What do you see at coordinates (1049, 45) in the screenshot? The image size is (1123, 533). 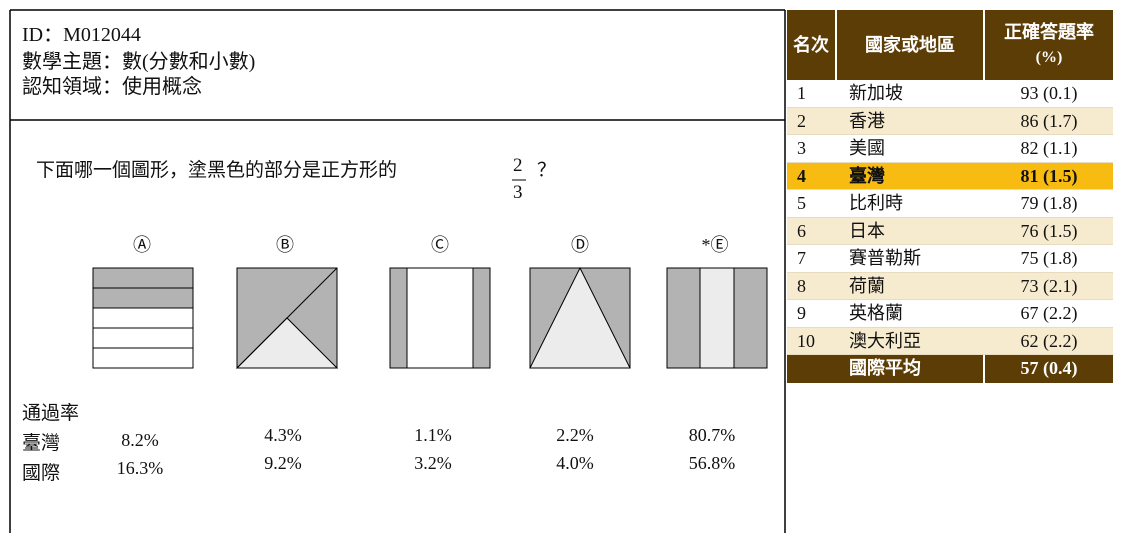 I see `header-rate: 正確答題率 (%)` at bounding box center [1049, 45].